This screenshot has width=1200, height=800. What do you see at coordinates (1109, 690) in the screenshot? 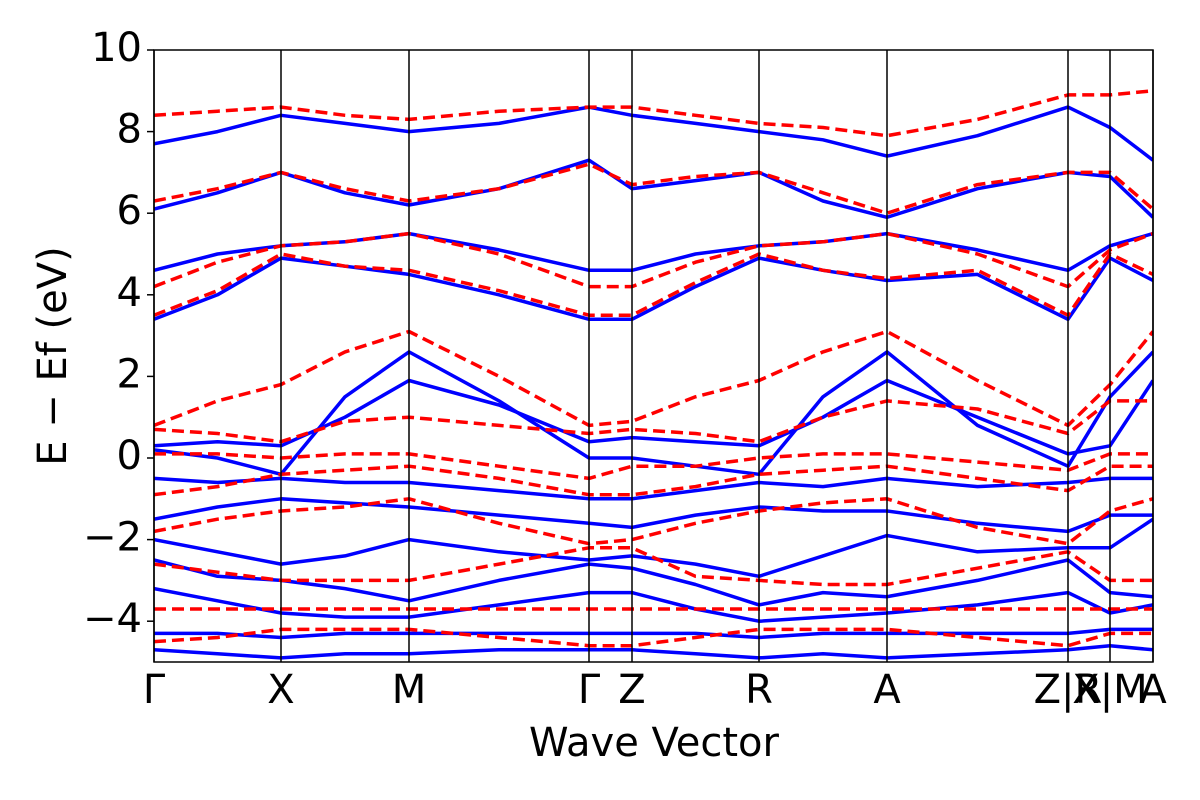
I see `x-tick-label: X|M` at bounding box center [1109, 690].